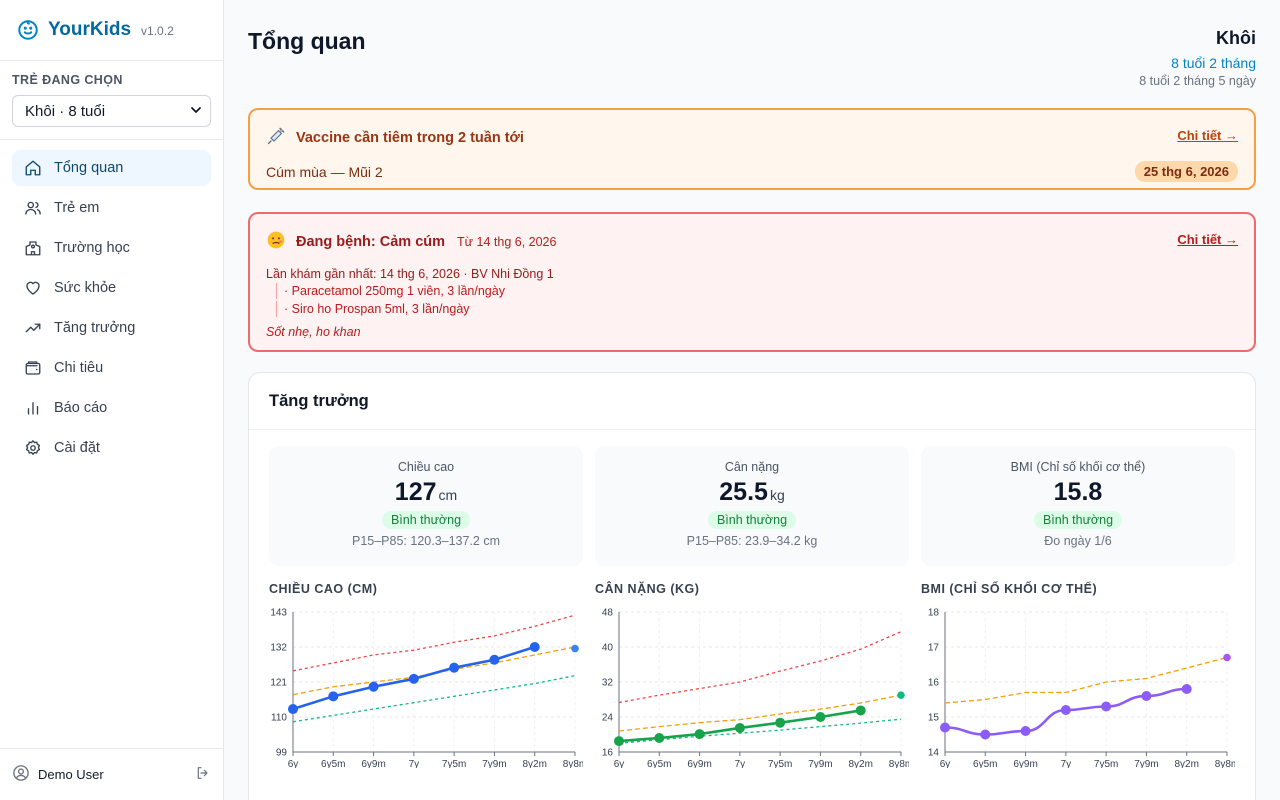 The image size is (1280, 800). What do you see at coordinates (1081, 688) in the screenshot?
I see `bmi-chart-svg: 14 15 16 17 18 6y 6y5m 6y9m 7y 7y5m 7y9m 8y2m 8y8m` at bounding box center [1081, 688].